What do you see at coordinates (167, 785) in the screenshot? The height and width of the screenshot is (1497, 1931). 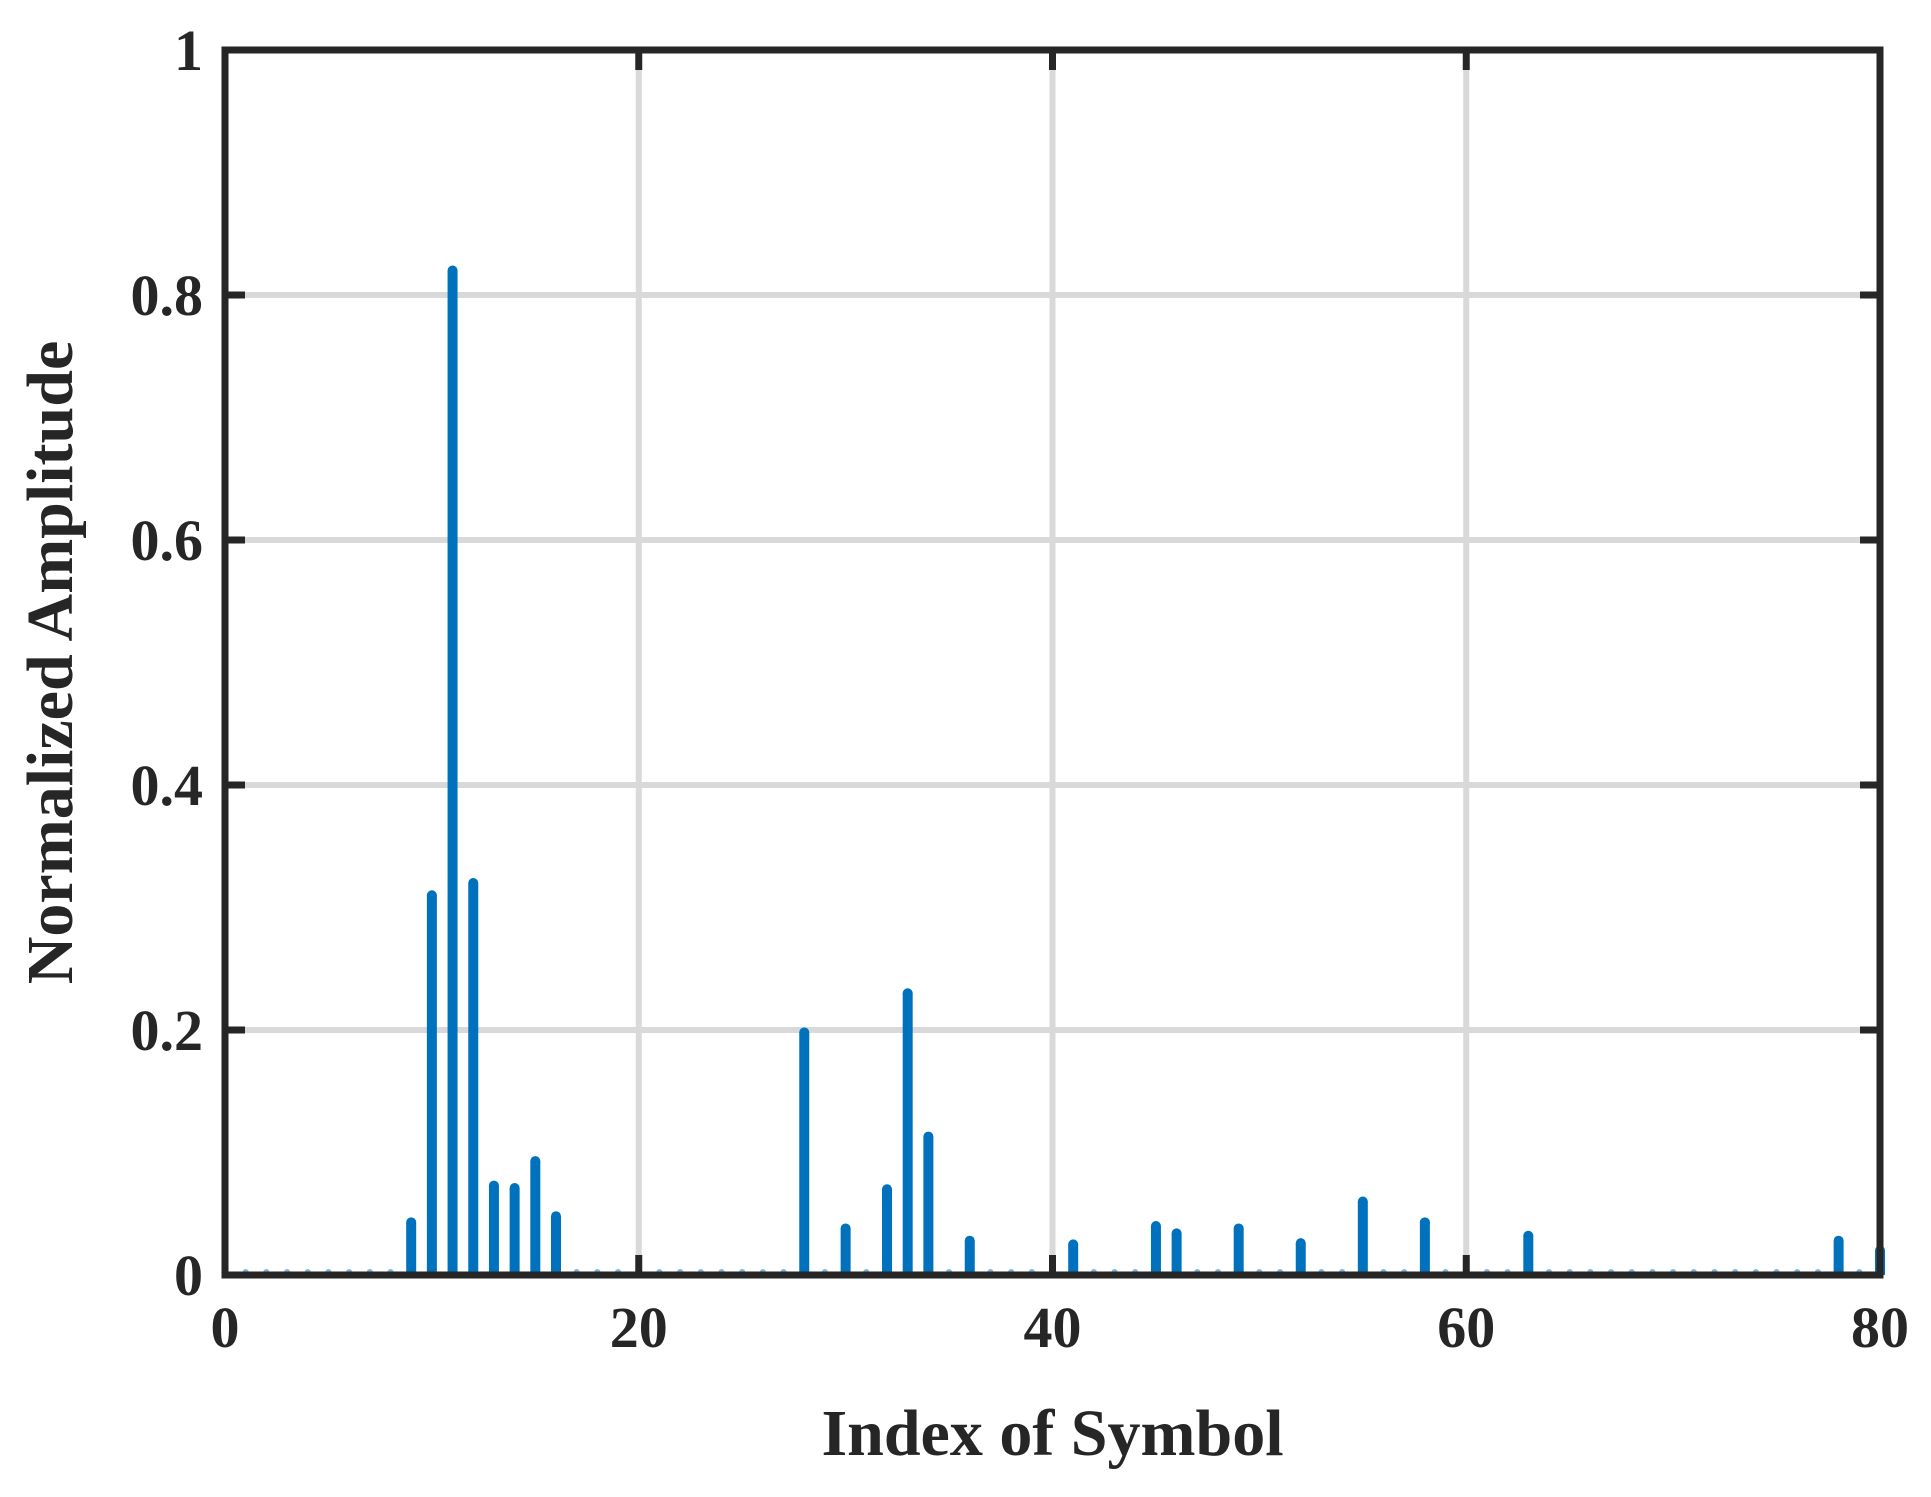 I see `y-tick-label-2: 0.4` at bounding box center [167, 785].